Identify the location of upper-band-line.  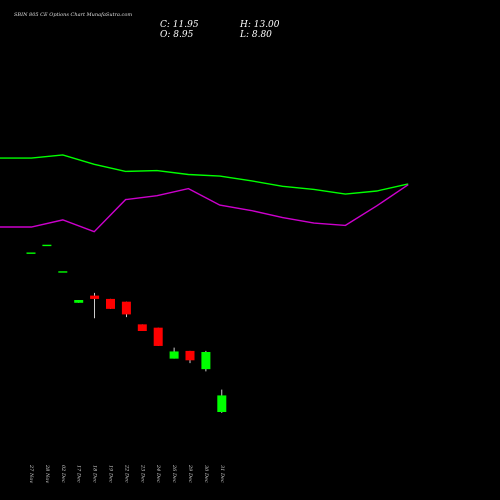
(204, 174).